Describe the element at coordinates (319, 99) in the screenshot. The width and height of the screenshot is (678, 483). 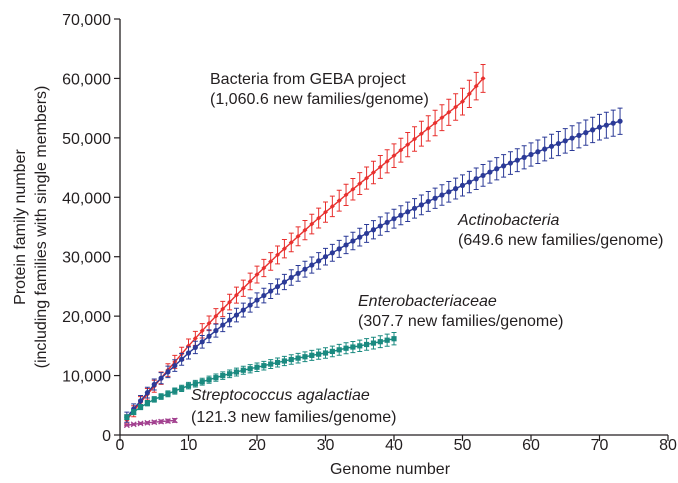
I see `geba-rate: (1,060.6 new families/genome)` at that location.